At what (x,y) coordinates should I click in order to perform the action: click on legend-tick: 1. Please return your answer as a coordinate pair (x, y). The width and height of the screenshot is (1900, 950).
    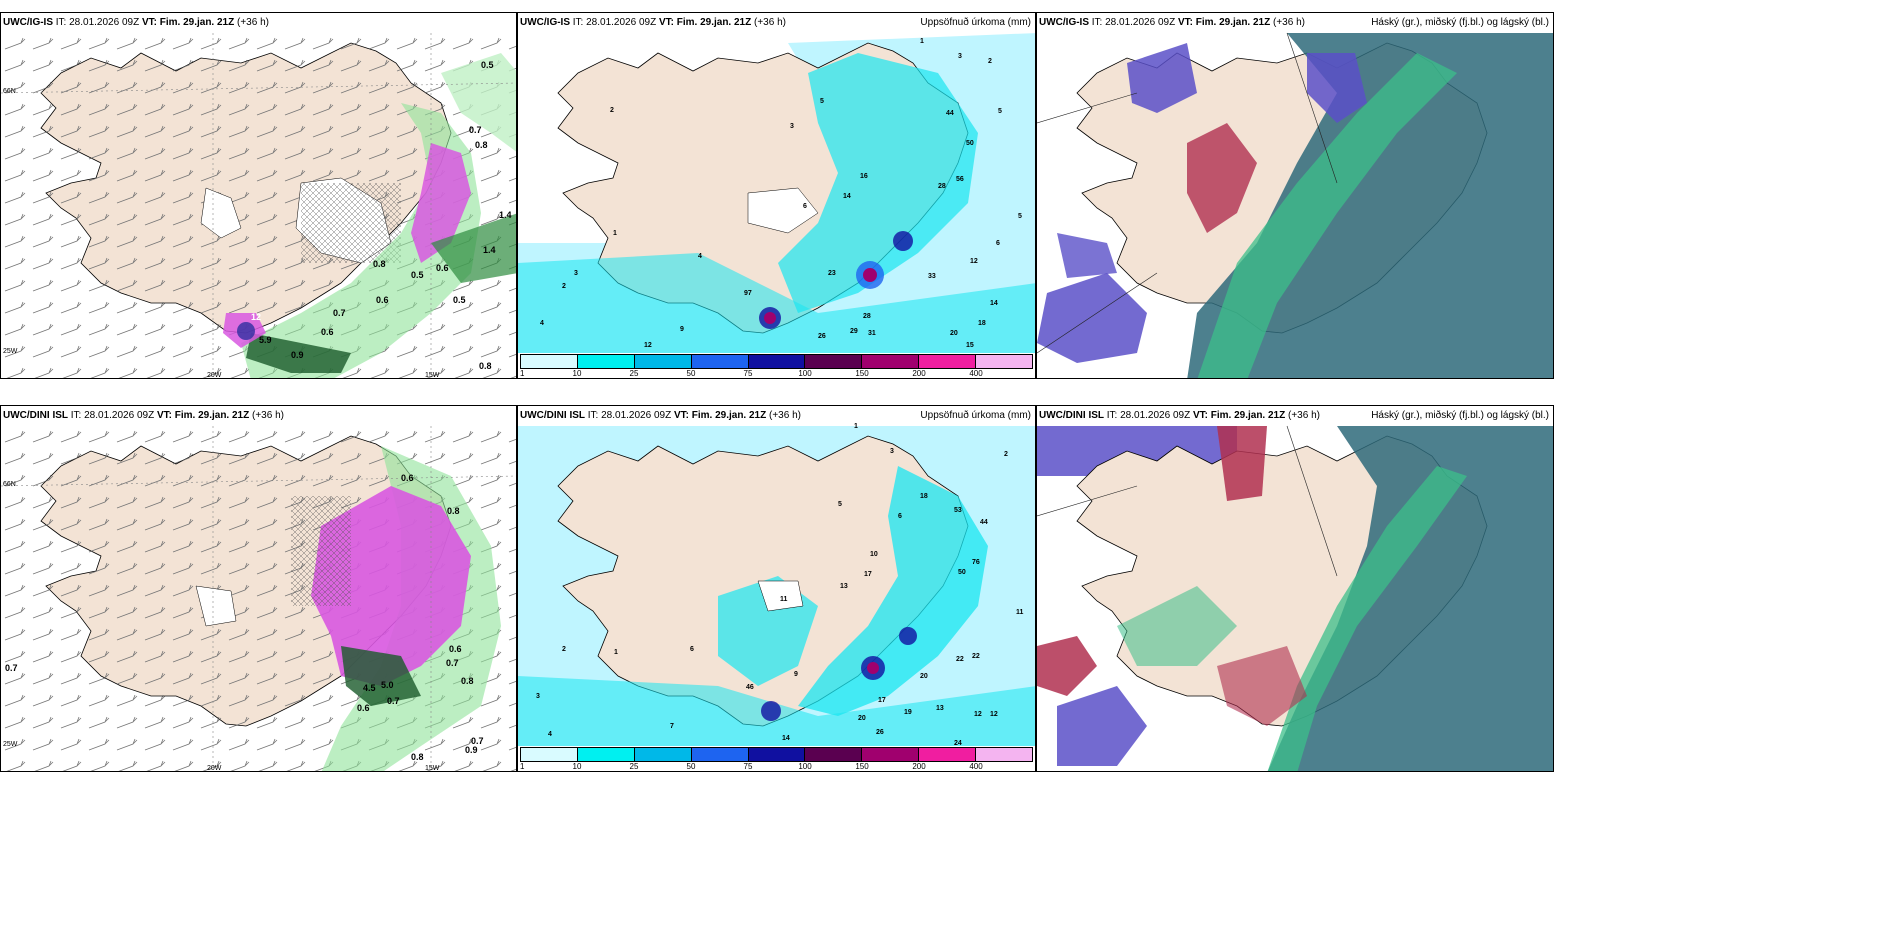
    Looking at the image, I should click on (522, 373).